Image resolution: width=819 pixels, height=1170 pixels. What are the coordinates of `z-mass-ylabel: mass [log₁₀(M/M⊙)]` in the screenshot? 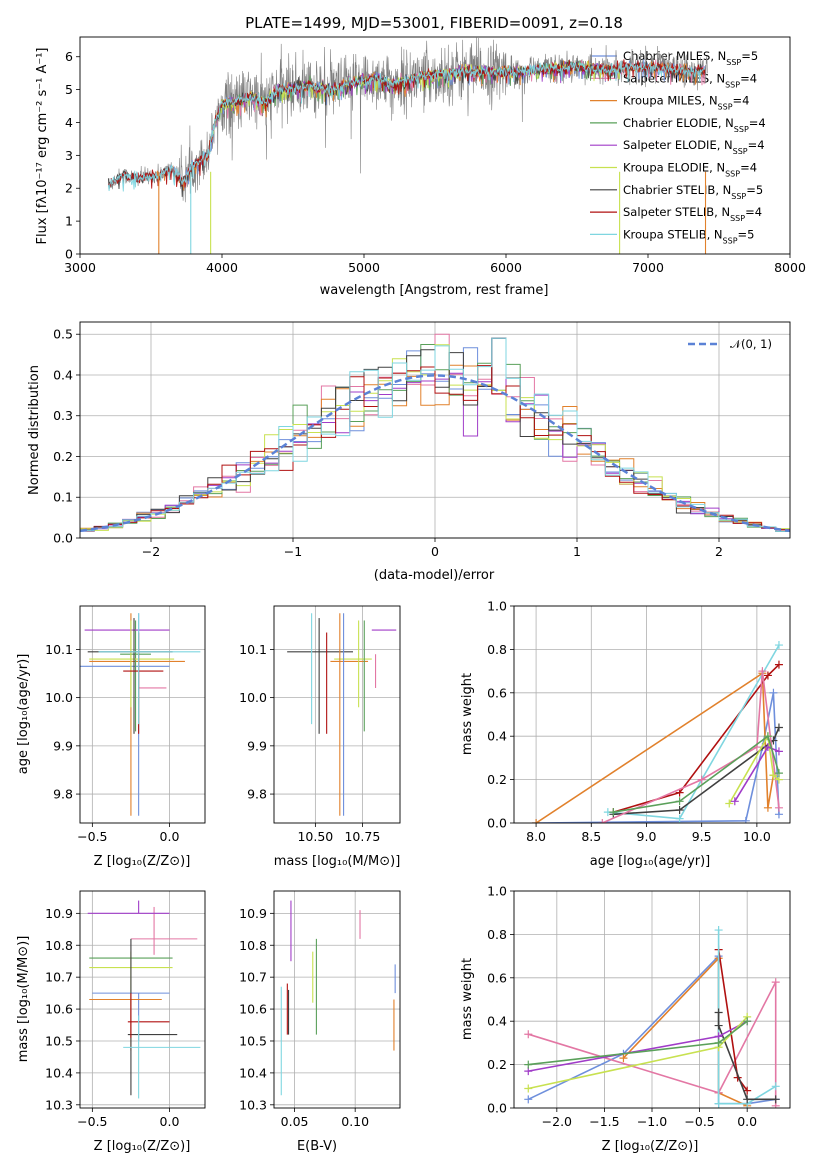 It's located at (23, 999).